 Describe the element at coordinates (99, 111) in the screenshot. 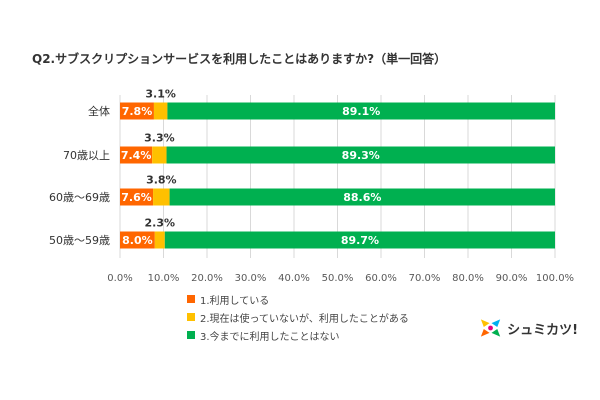

I see `y-category-label: 全体` at that location.